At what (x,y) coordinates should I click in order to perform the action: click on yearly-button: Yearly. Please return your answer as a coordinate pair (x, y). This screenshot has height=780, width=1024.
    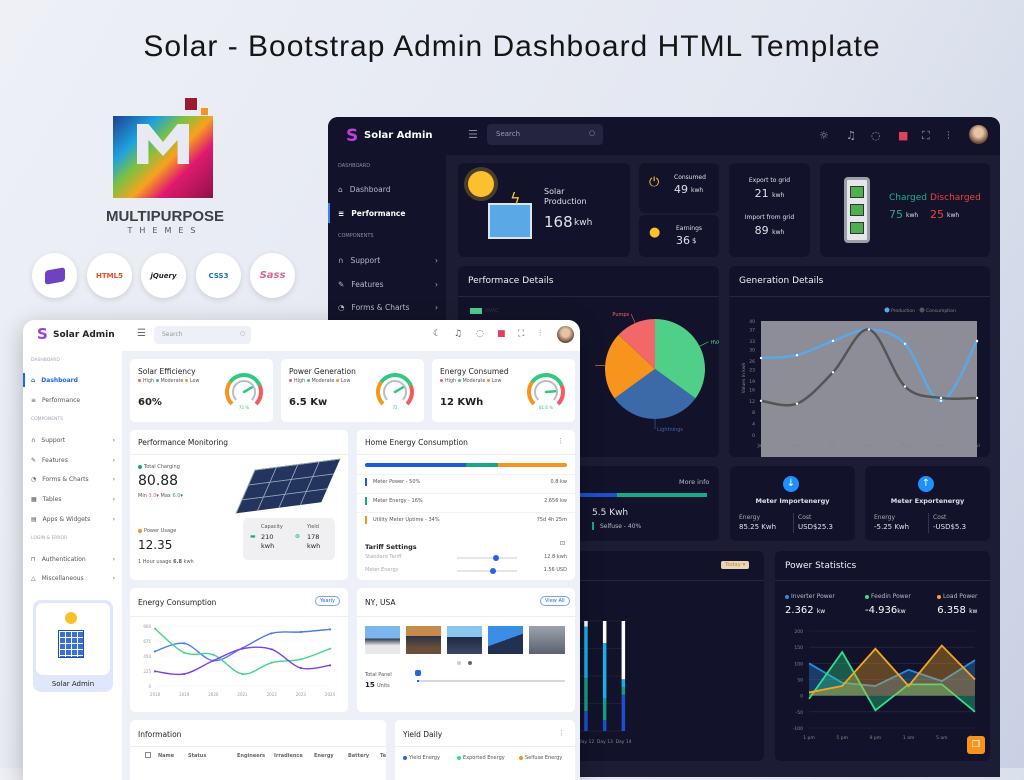
    Looking at the image, I should click on (327, 601).